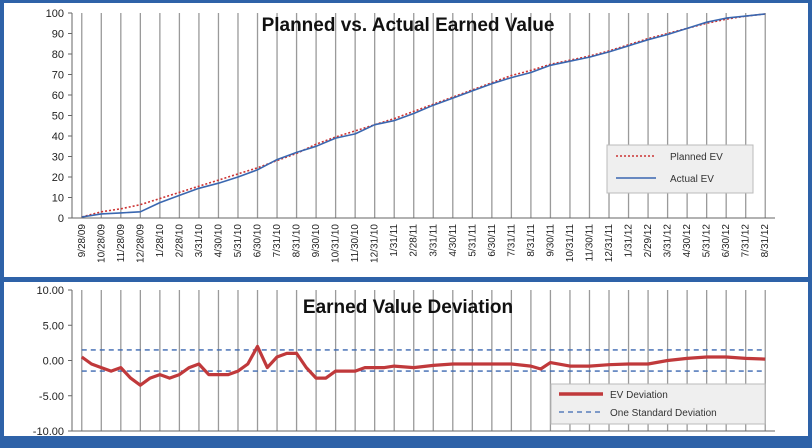  I want to click on x-tick-label: 11/30/11, so click(589, 243).